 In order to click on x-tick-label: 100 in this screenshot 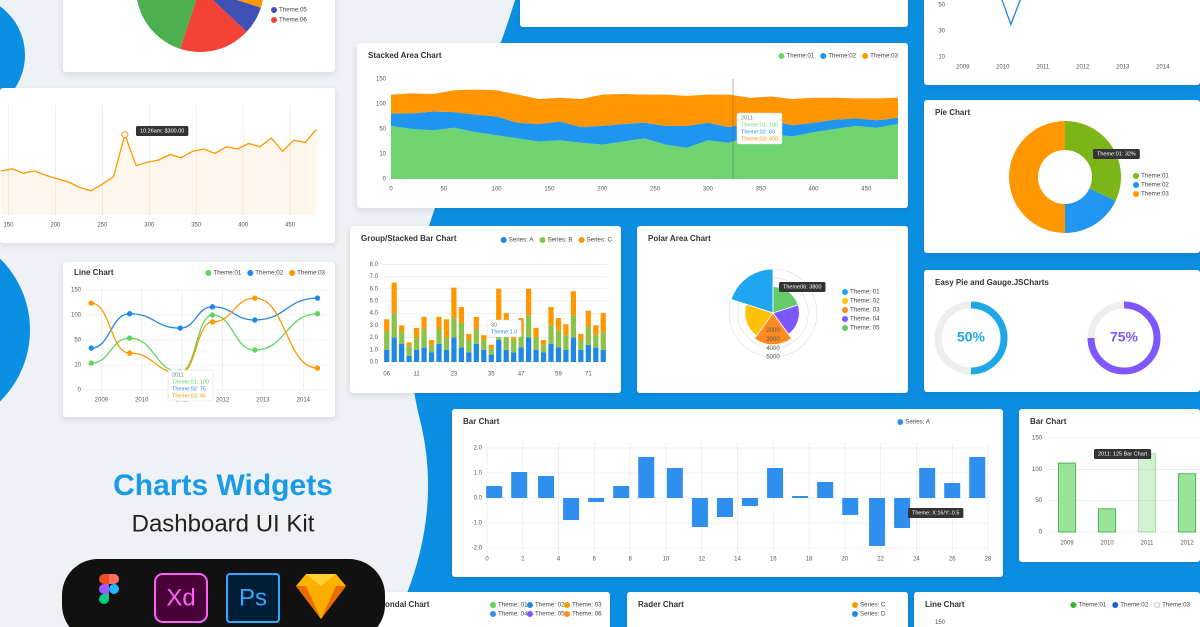, I will do `click(497, 190)`.